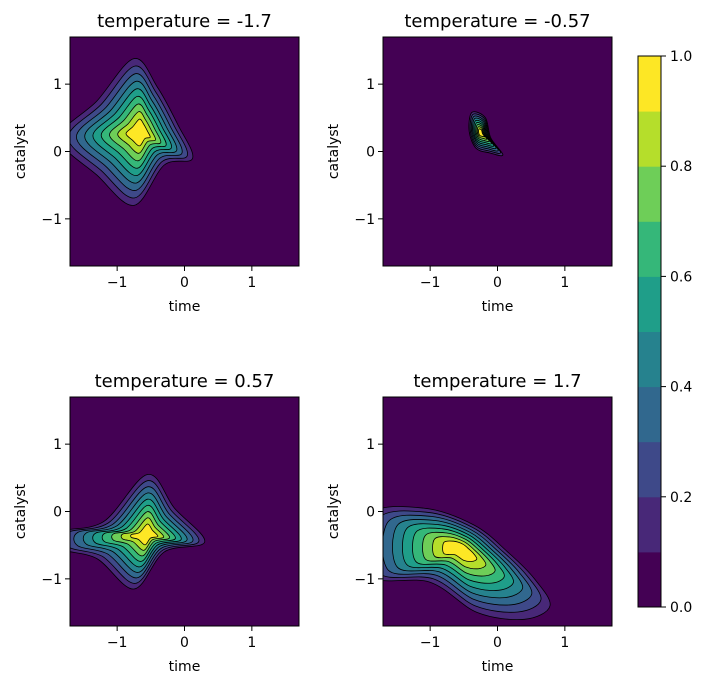 This screenshot has width=716, height=688. I want to click on panel-2-x-tick-label: 0, so click(497, 283).